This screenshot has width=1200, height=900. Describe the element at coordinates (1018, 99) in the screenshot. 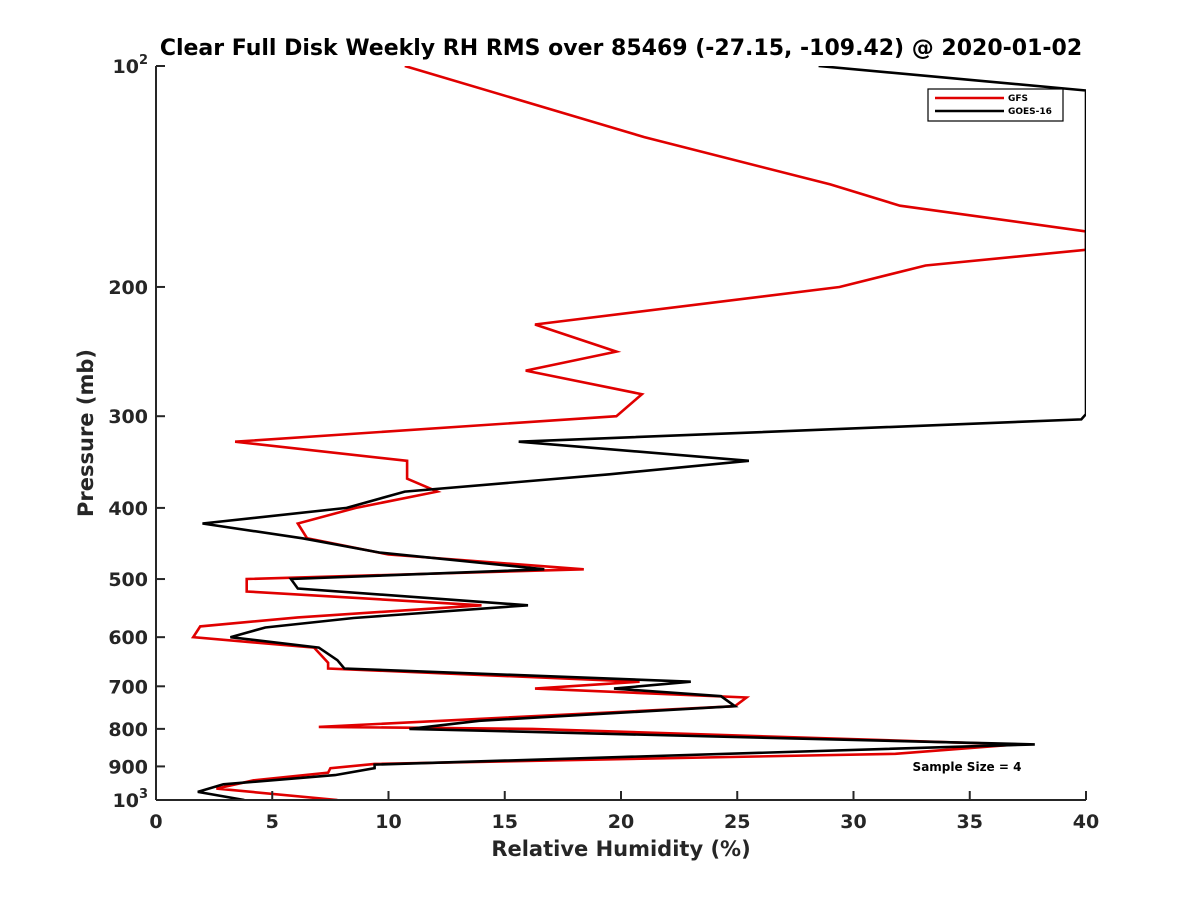

I see `legend-gfs-label: GFS` at that location.